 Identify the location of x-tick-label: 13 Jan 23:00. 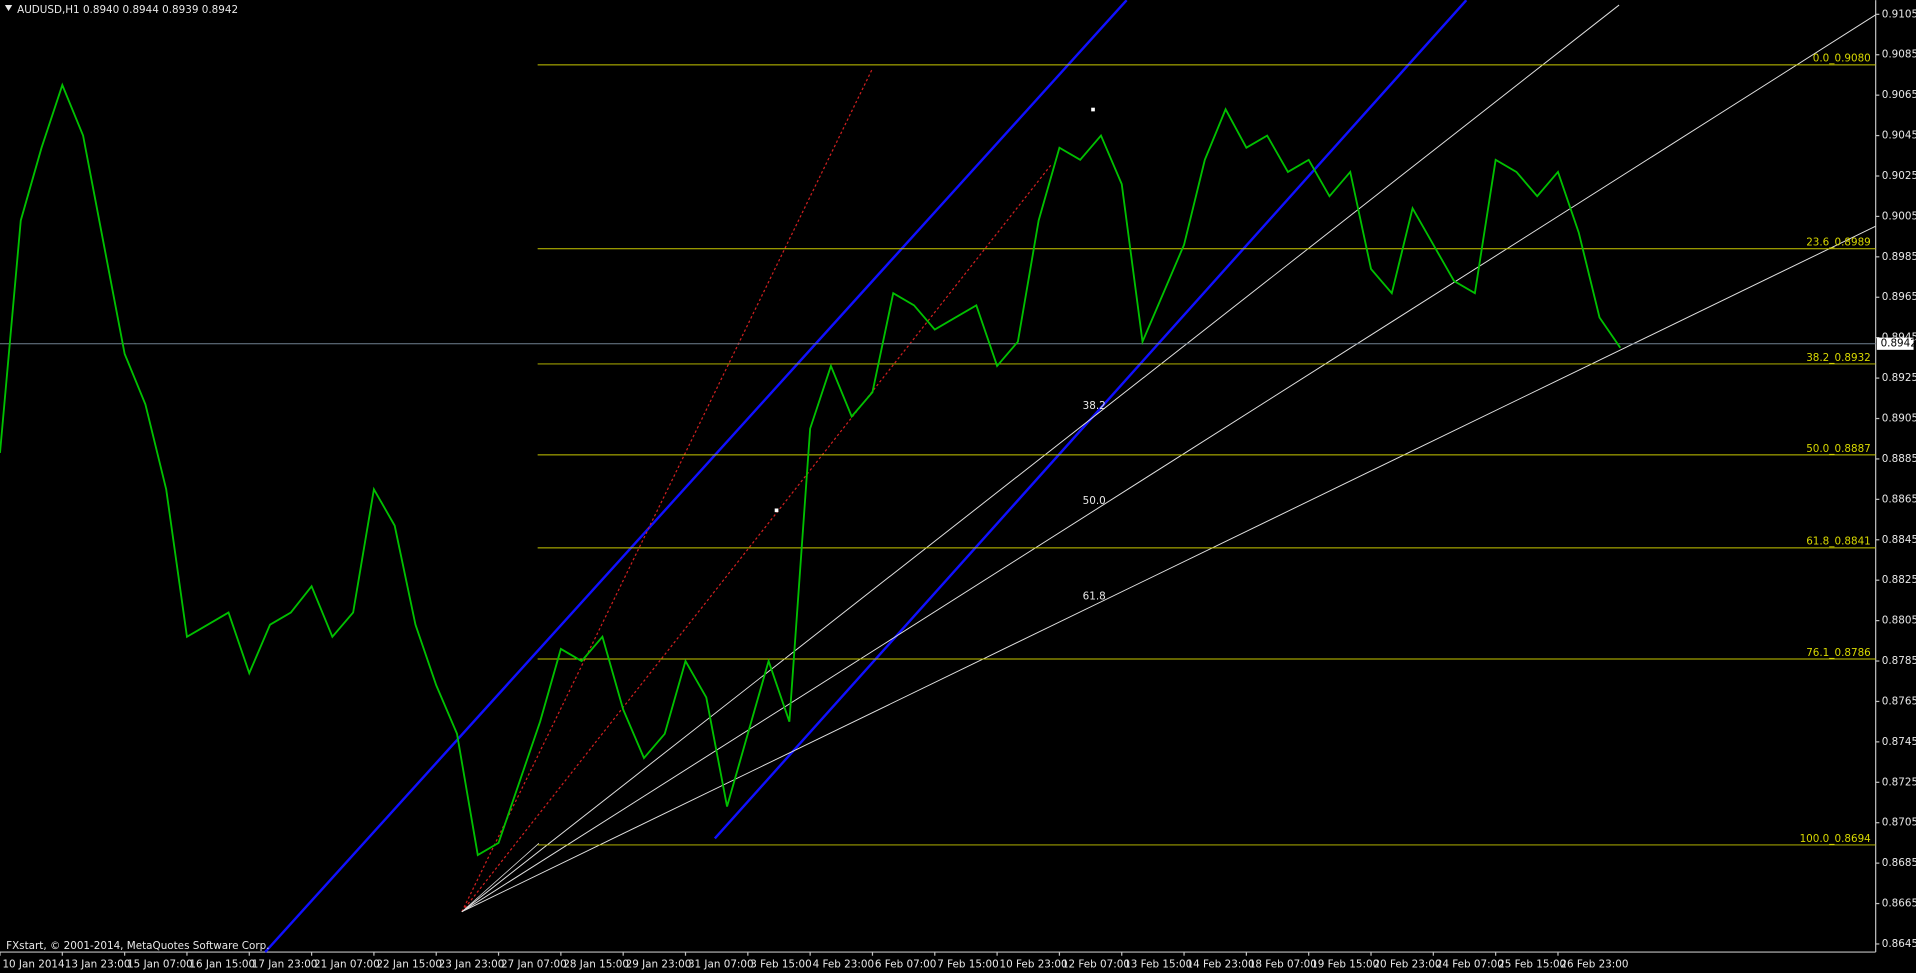
(98, 964).